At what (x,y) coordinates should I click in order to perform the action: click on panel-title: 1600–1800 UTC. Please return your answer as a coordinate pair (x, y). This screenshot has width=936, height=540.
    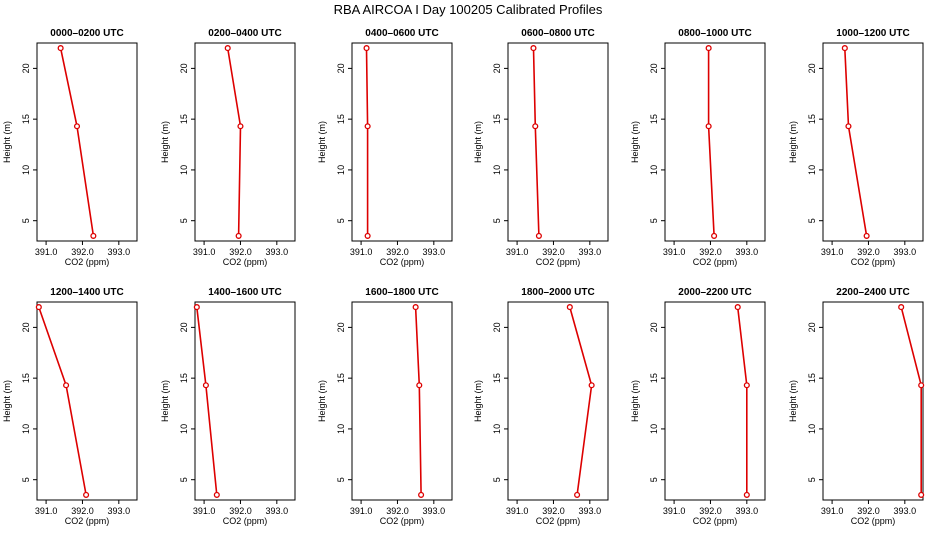
    Looking at the image, I should click on (401, 292).